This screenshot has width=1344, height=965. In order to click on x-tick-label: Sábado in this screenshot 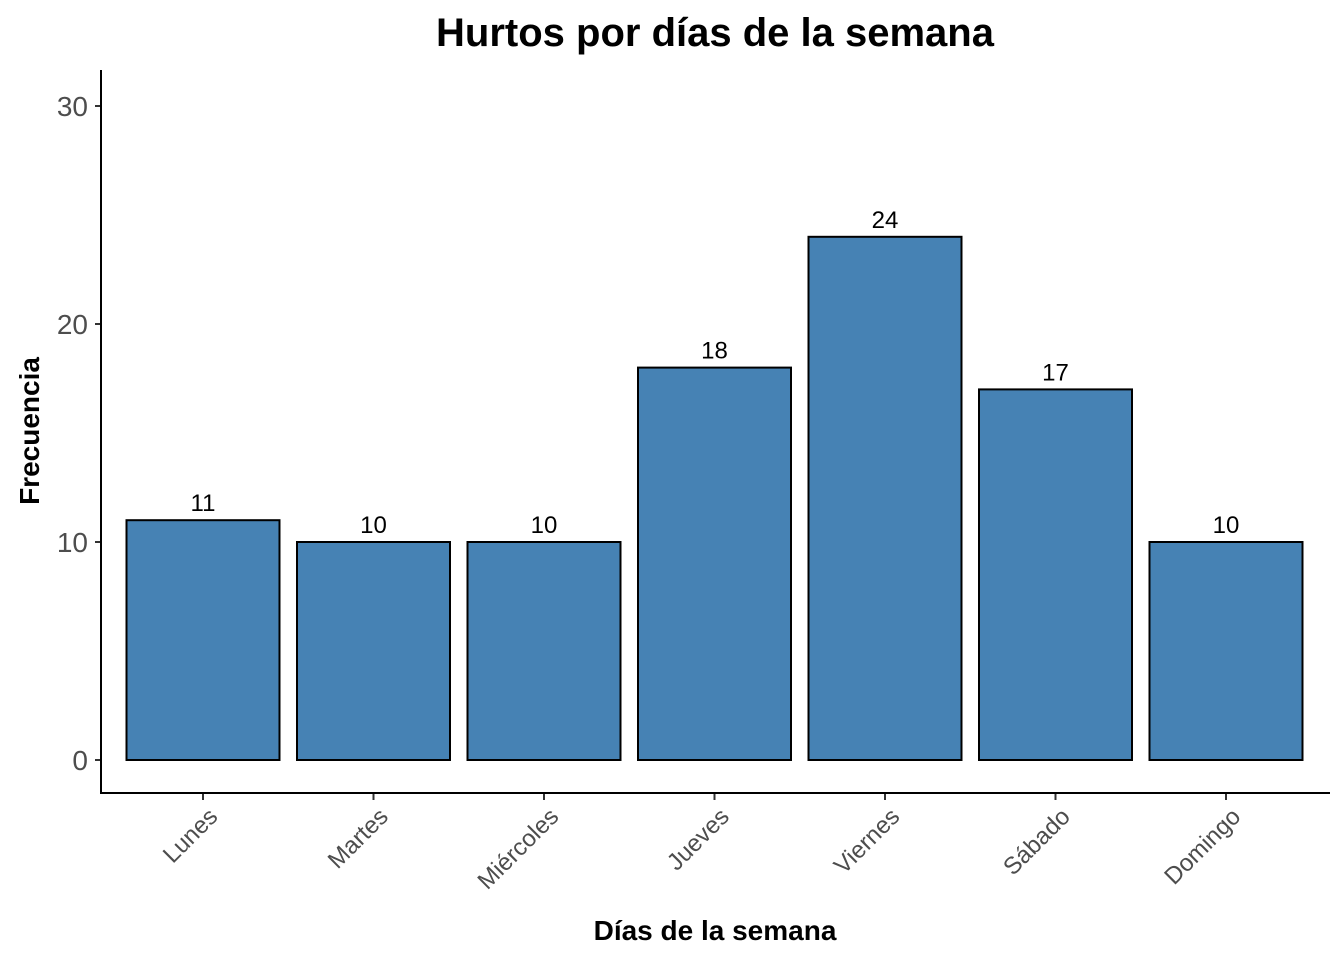, I will do `click(1037, 842)`.